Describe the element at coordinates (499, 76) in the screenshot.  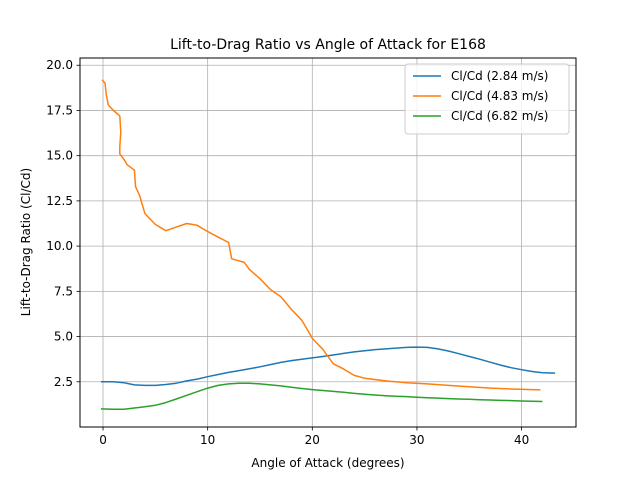
I see `legend-label: Cl/Cd (2.84 m/s)` at that location.